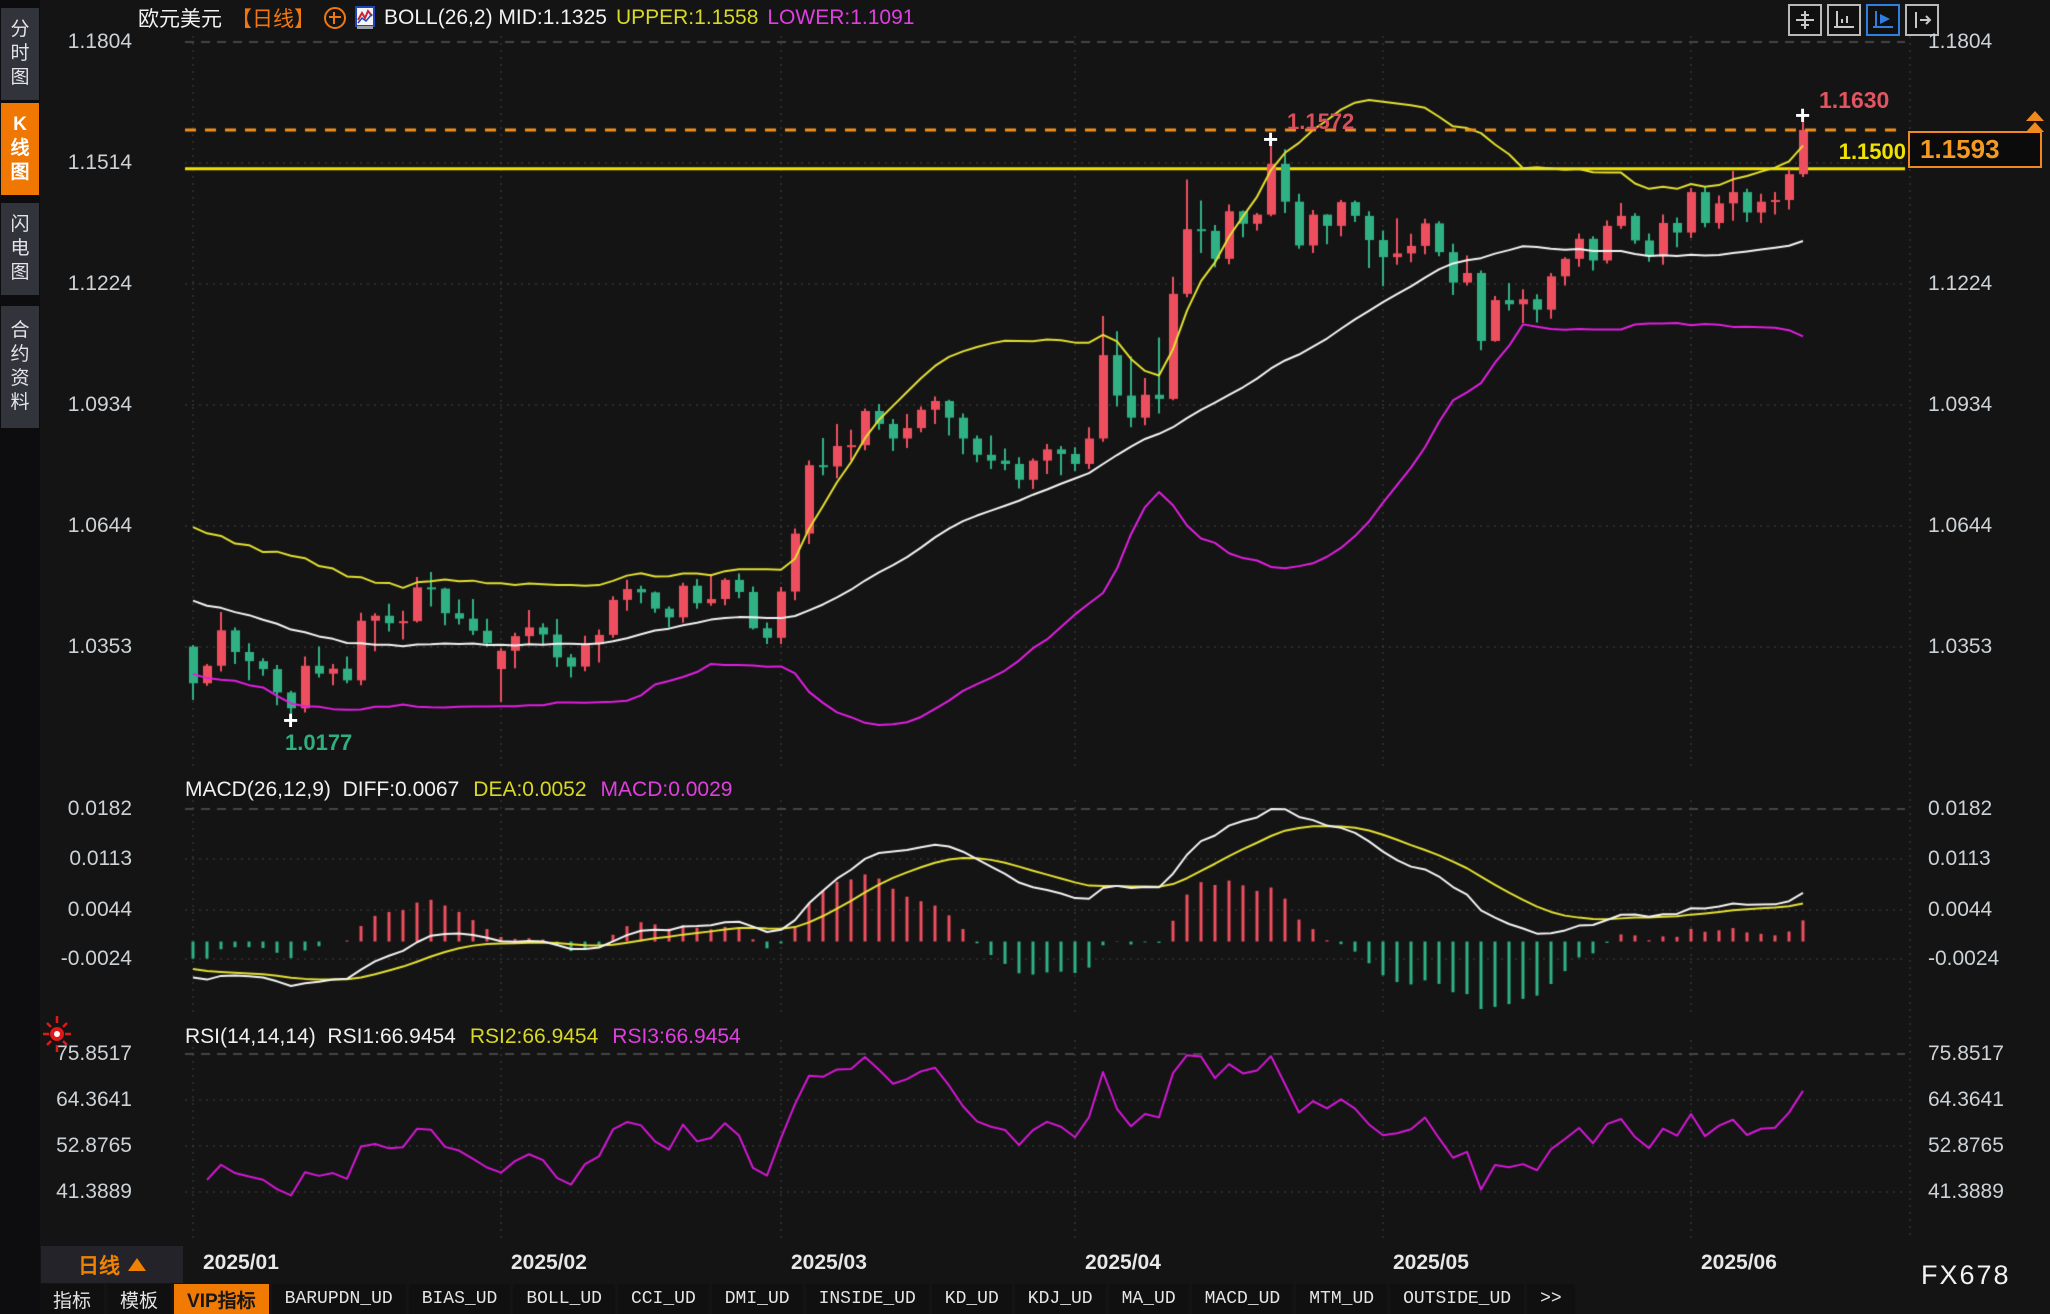 This screenshot has width=2050, height=1314. Describe the element at coordinates (99, 909) in the screenshot. I see `macd-tick-left: 0.0044` at that location.